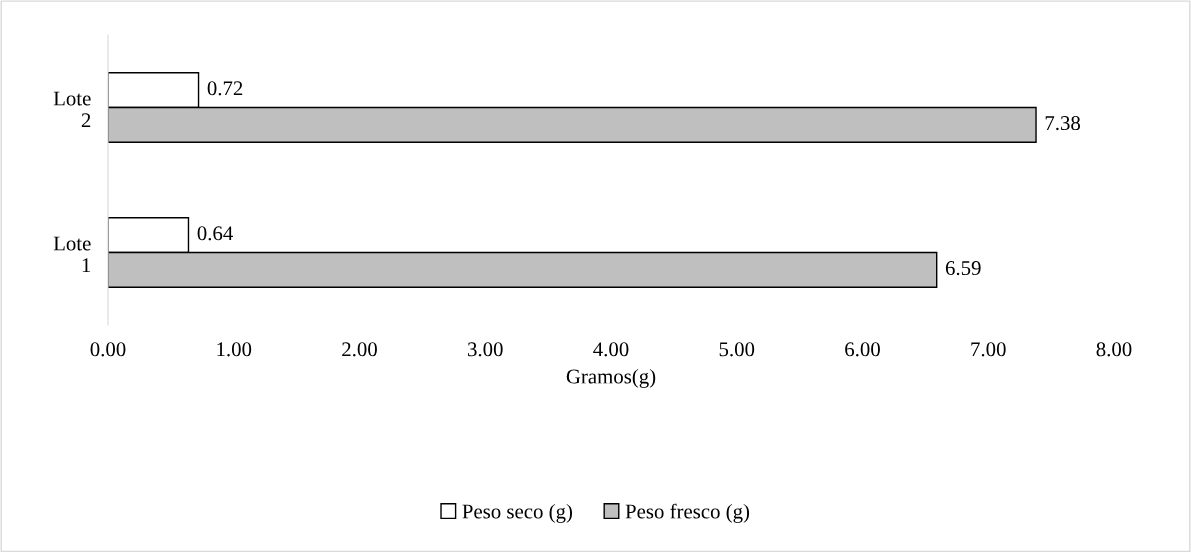 The width and height of the screenshot is (1191, 552). What do you see at coordinates (1114, 349) in the screenshot?
I see `x-tick-label: 8.00` at bounding box center [1114, 349].